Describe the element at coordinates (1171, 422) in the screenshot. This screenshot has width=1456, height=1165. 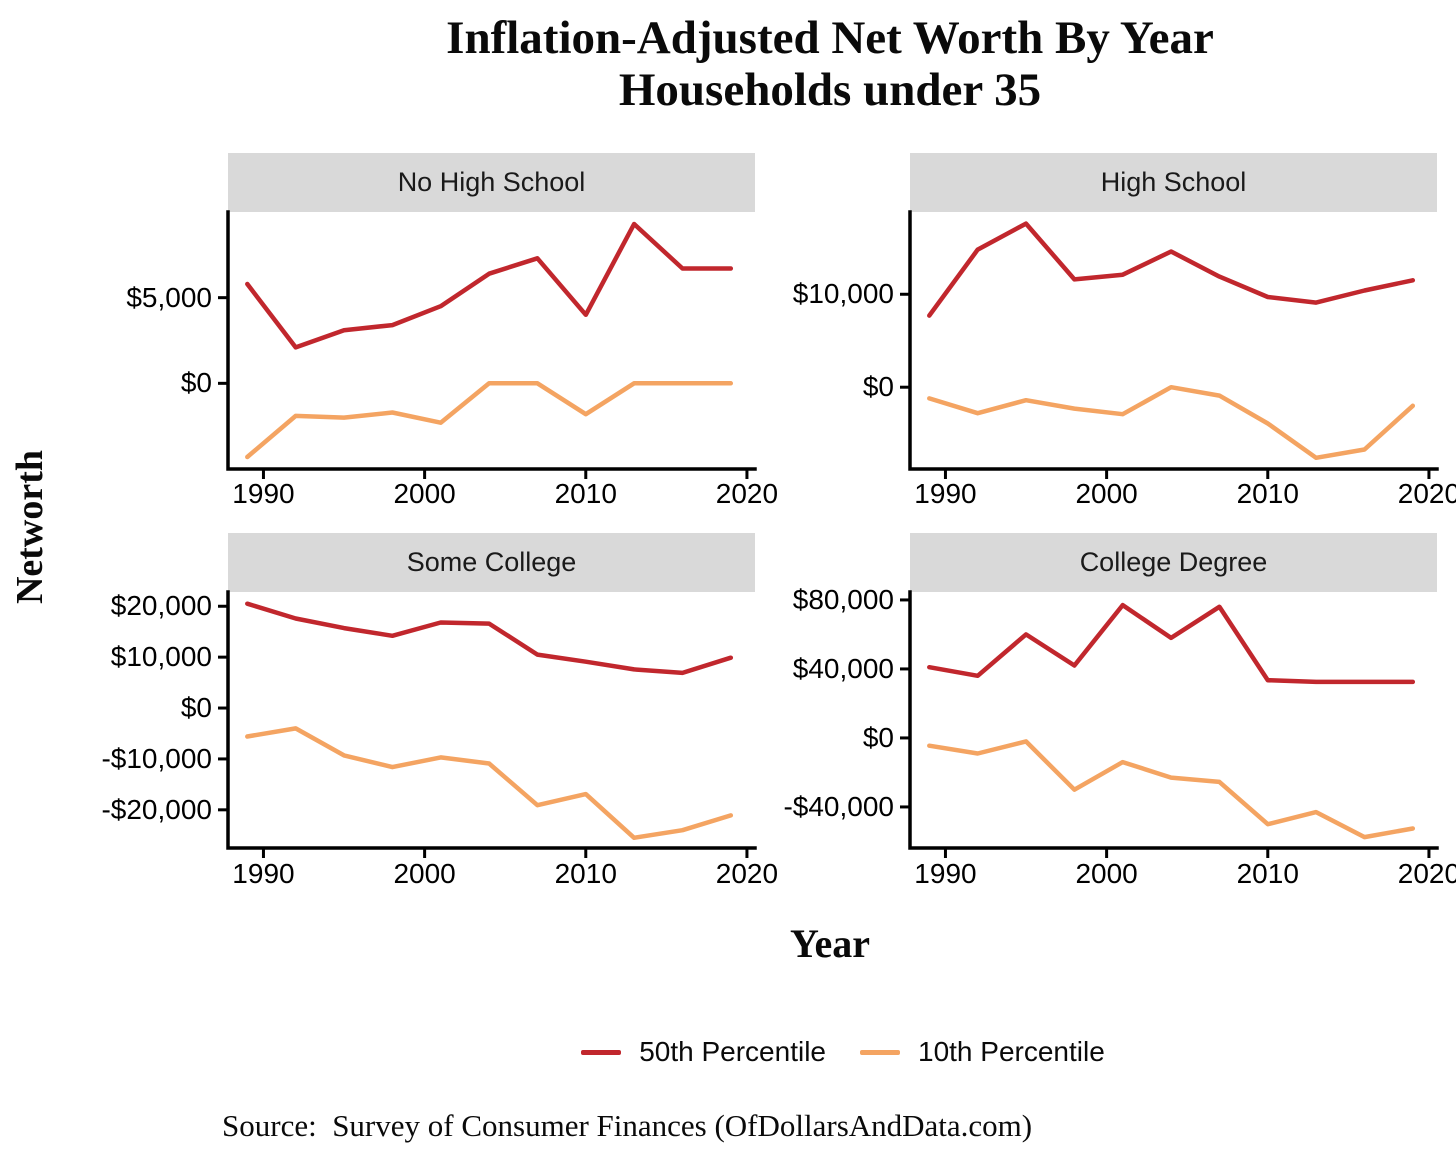
I see `series-line-10th-percentile-high-school` at that location.